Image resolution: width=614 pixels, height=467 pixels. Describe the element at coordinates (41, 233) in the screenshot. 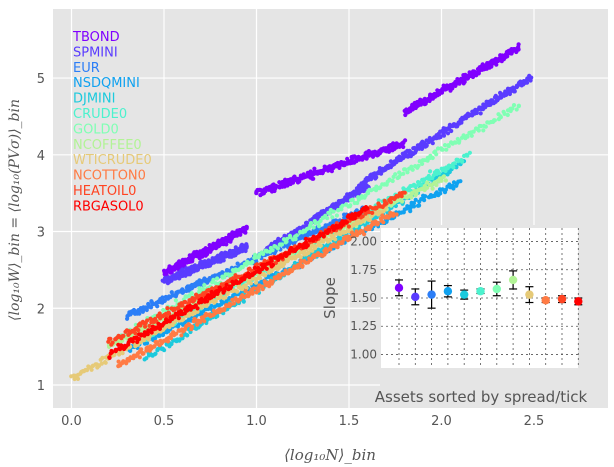

I see `main-y-ticks: 1 2 3 4 5` at that location.